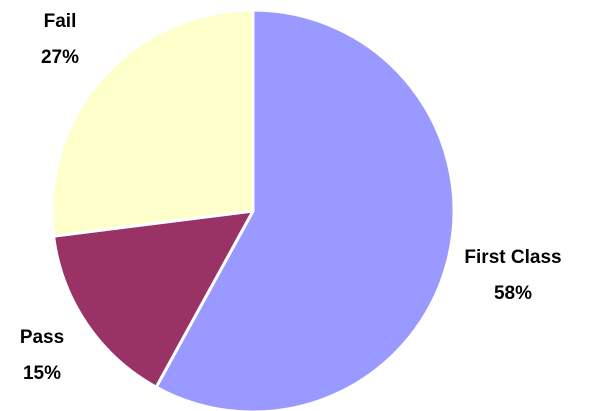 Image resolution: width=597 pixels, height=411 pixels. Describe the element at coordinates (42, 337) in the screenshot. I see `slice-name-label: Pass` at that location.